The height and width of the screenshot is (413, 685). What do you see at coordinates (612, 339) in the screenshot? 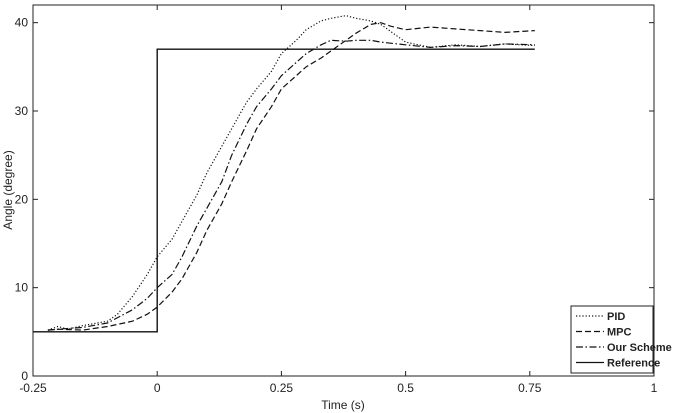
I see `legend-box` at bounding box center [612, 339].